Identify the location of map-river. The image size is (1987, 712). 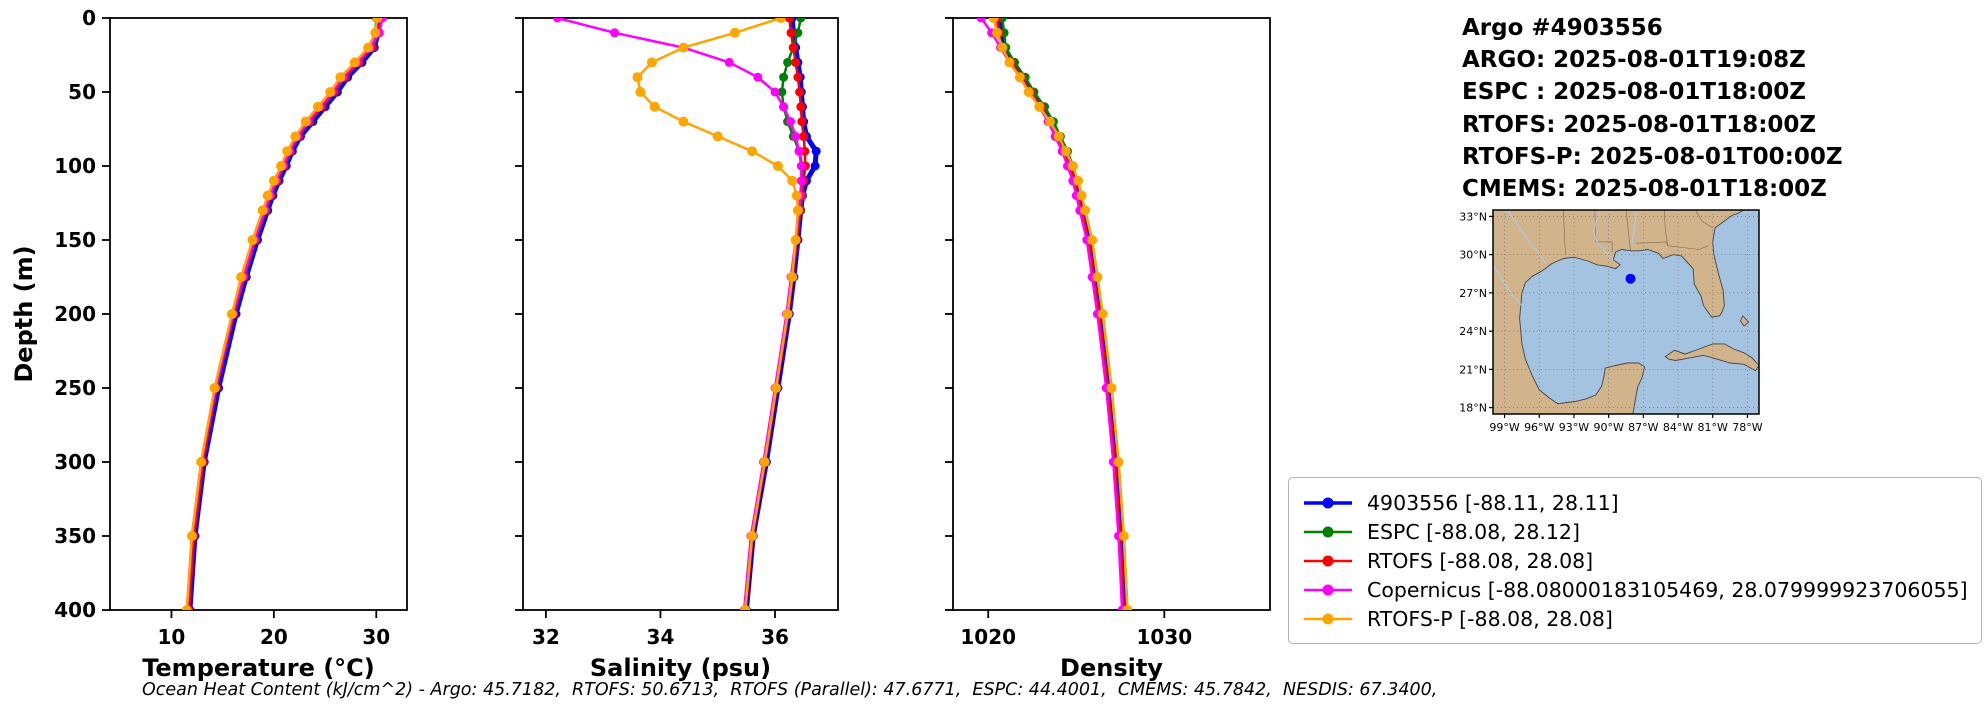
(1635, 229).